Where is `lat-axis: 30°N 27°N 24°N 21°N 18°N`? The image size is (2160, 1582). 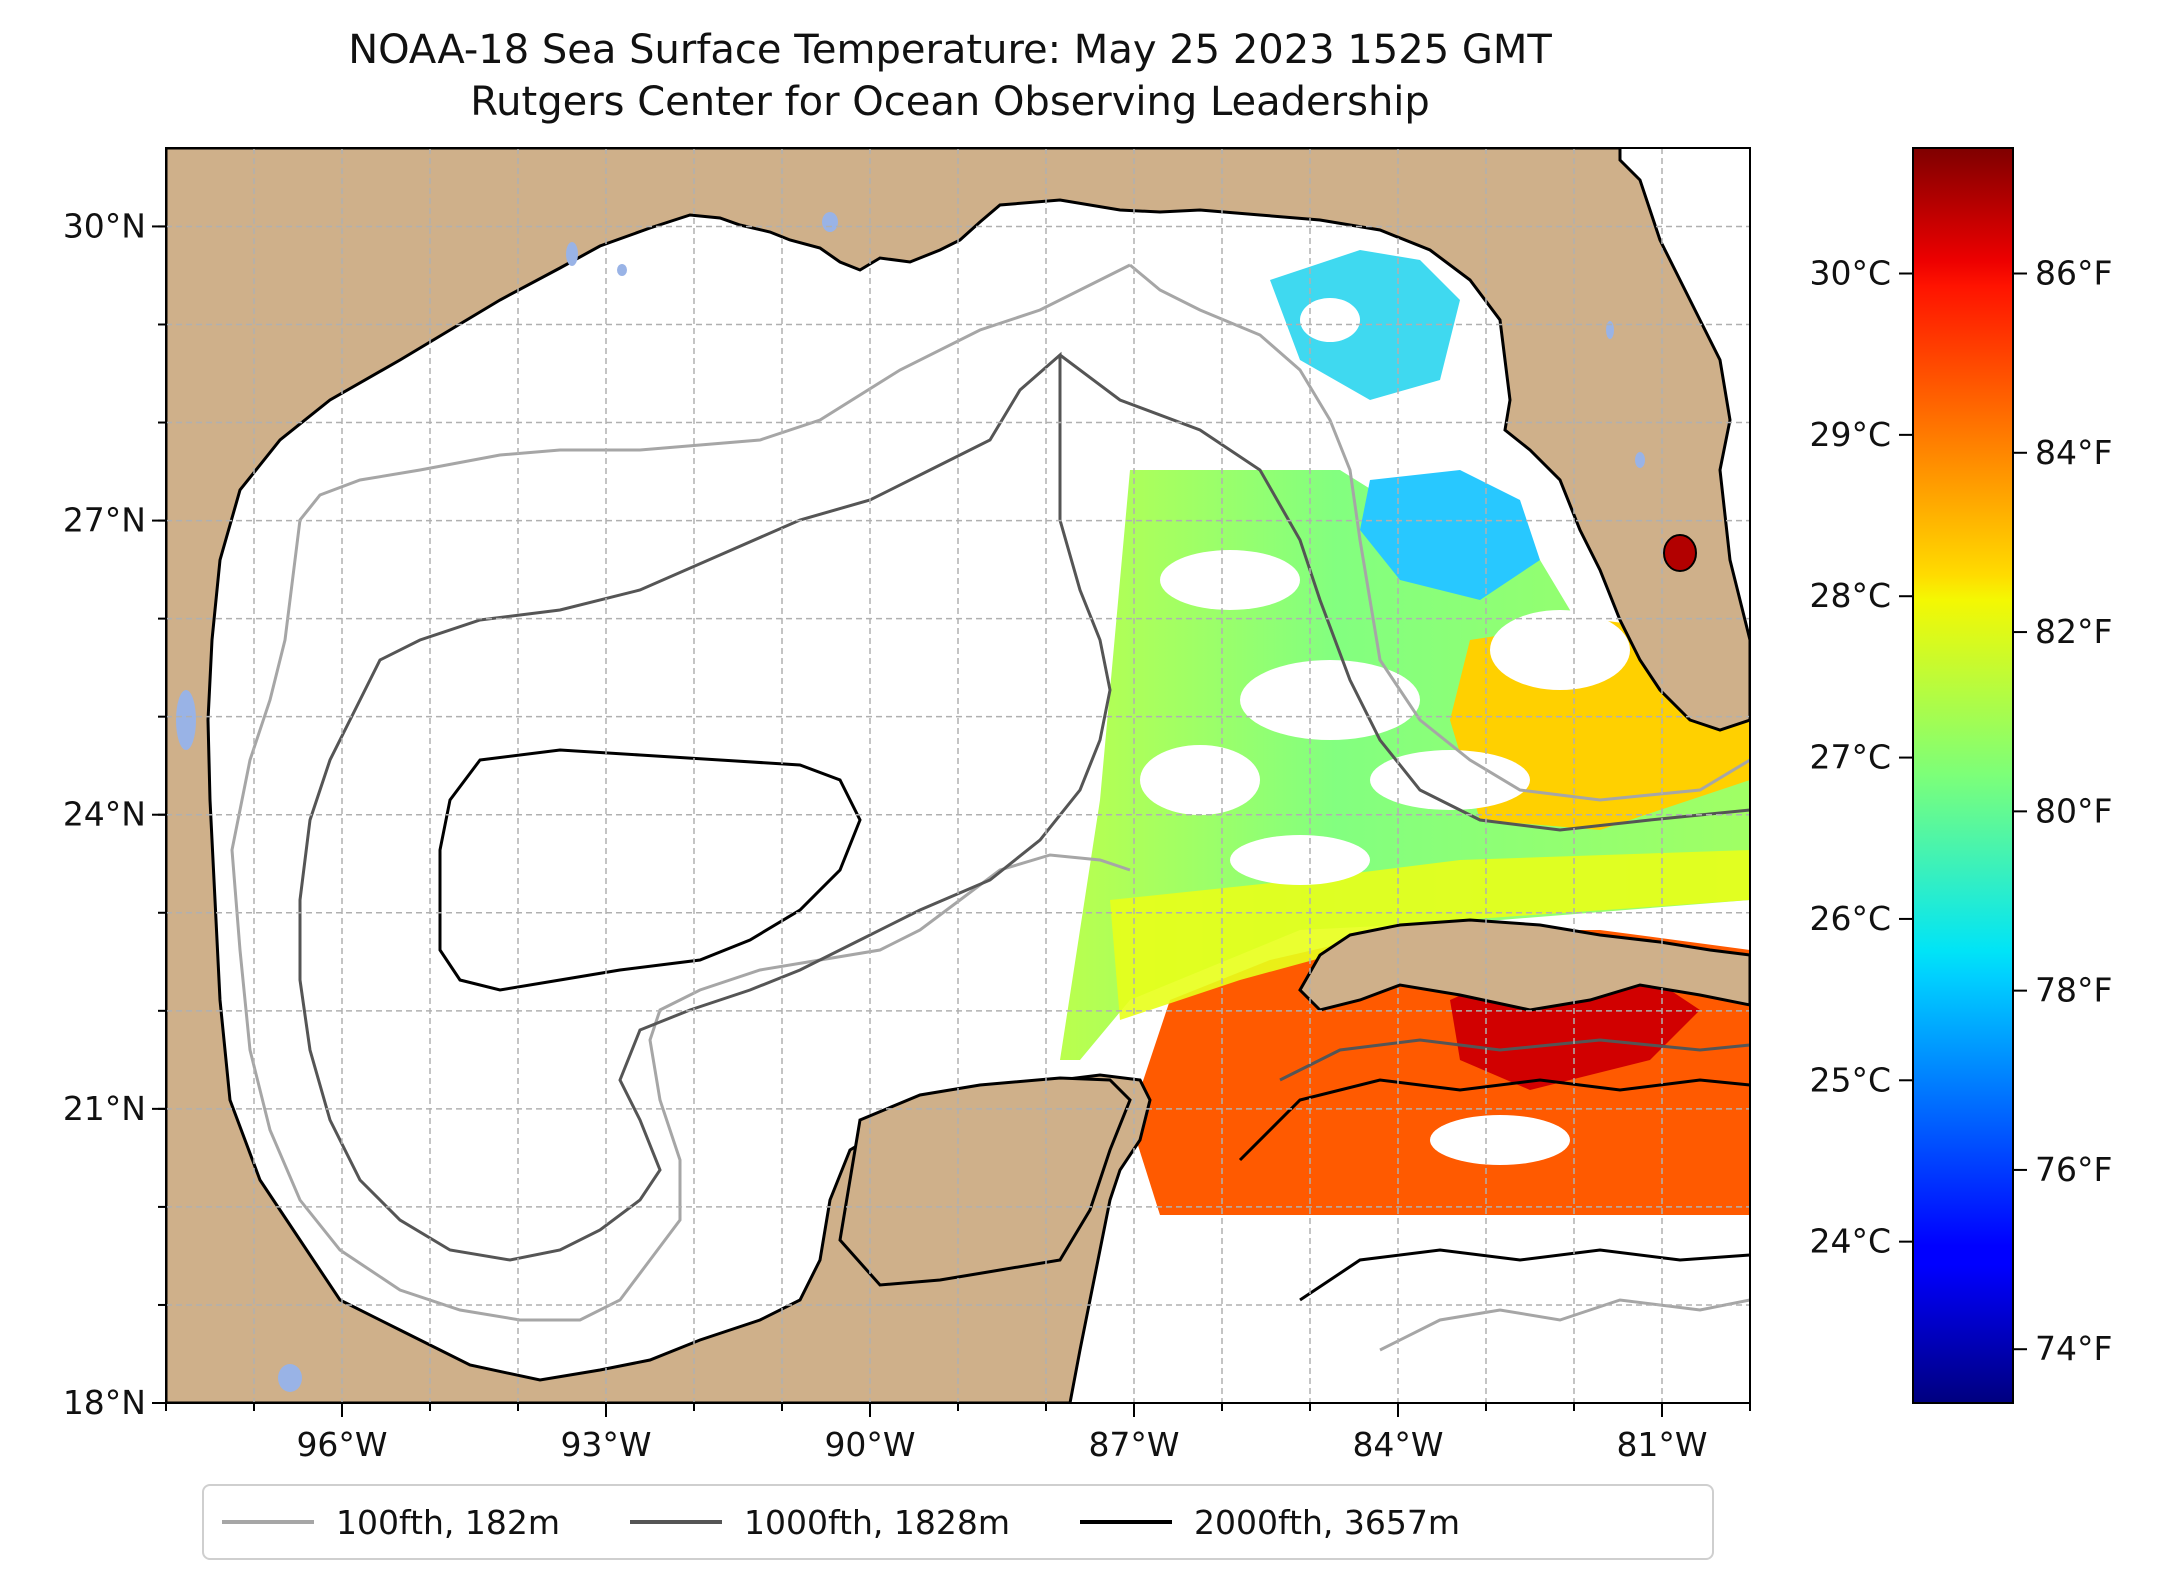 lat-axis: 30°N 27°N 24°N 21°N 18°N is located at coordinates (114, 814).